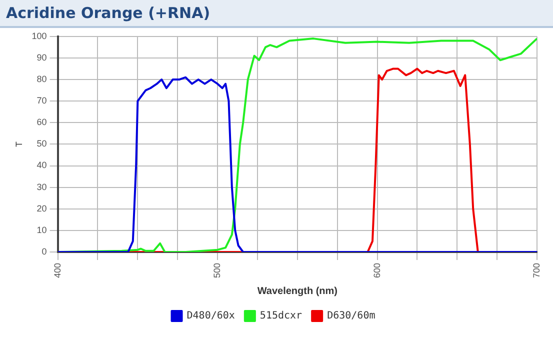  I want to click on y-tick-label: 80, so click(41, 79).